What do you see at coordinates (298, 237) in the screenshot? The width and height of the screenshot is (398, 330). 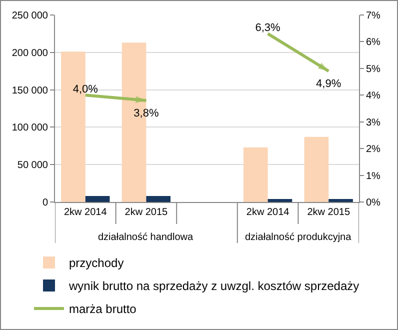 I see `text: działalność produkcyjna` at bounding box center [298, 237].